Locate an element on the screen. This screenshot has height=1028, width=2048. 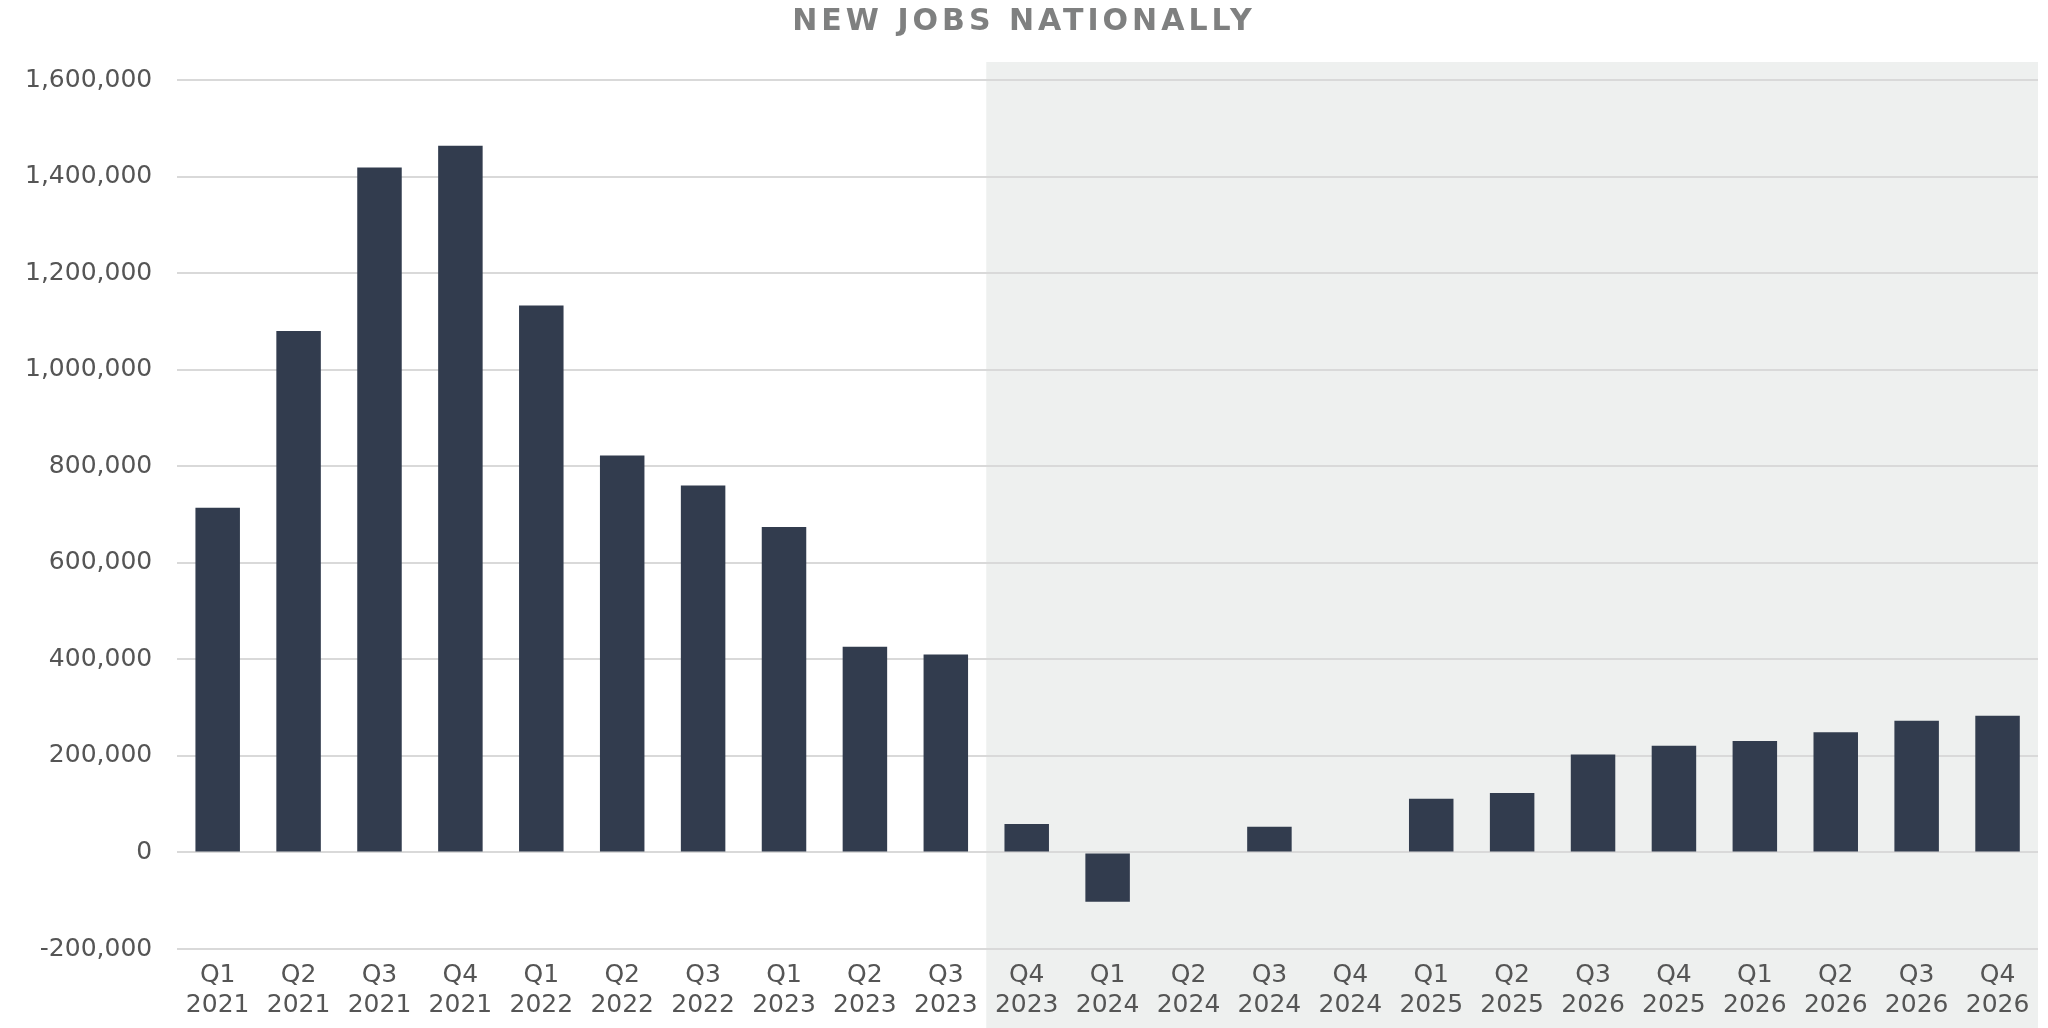
x-tick-label: Q2 2026 is located at coordinates (1835, 988).